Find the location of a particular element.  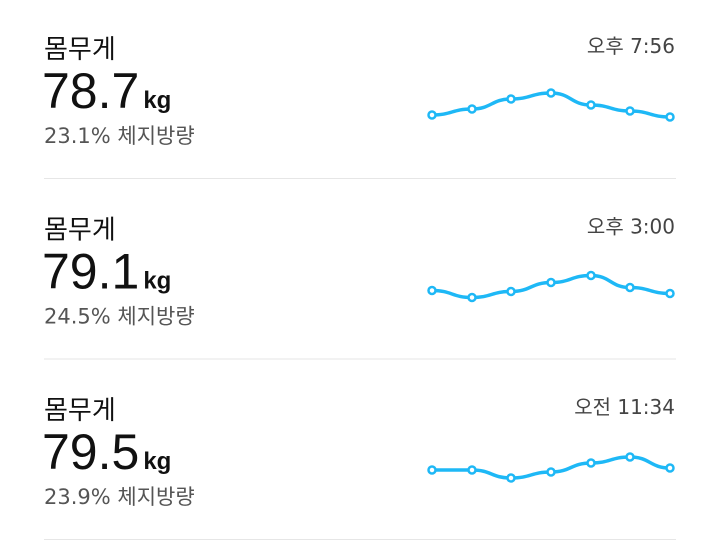

body-fat: 23.1% 체지방량 is located at coordinates (119, 136).